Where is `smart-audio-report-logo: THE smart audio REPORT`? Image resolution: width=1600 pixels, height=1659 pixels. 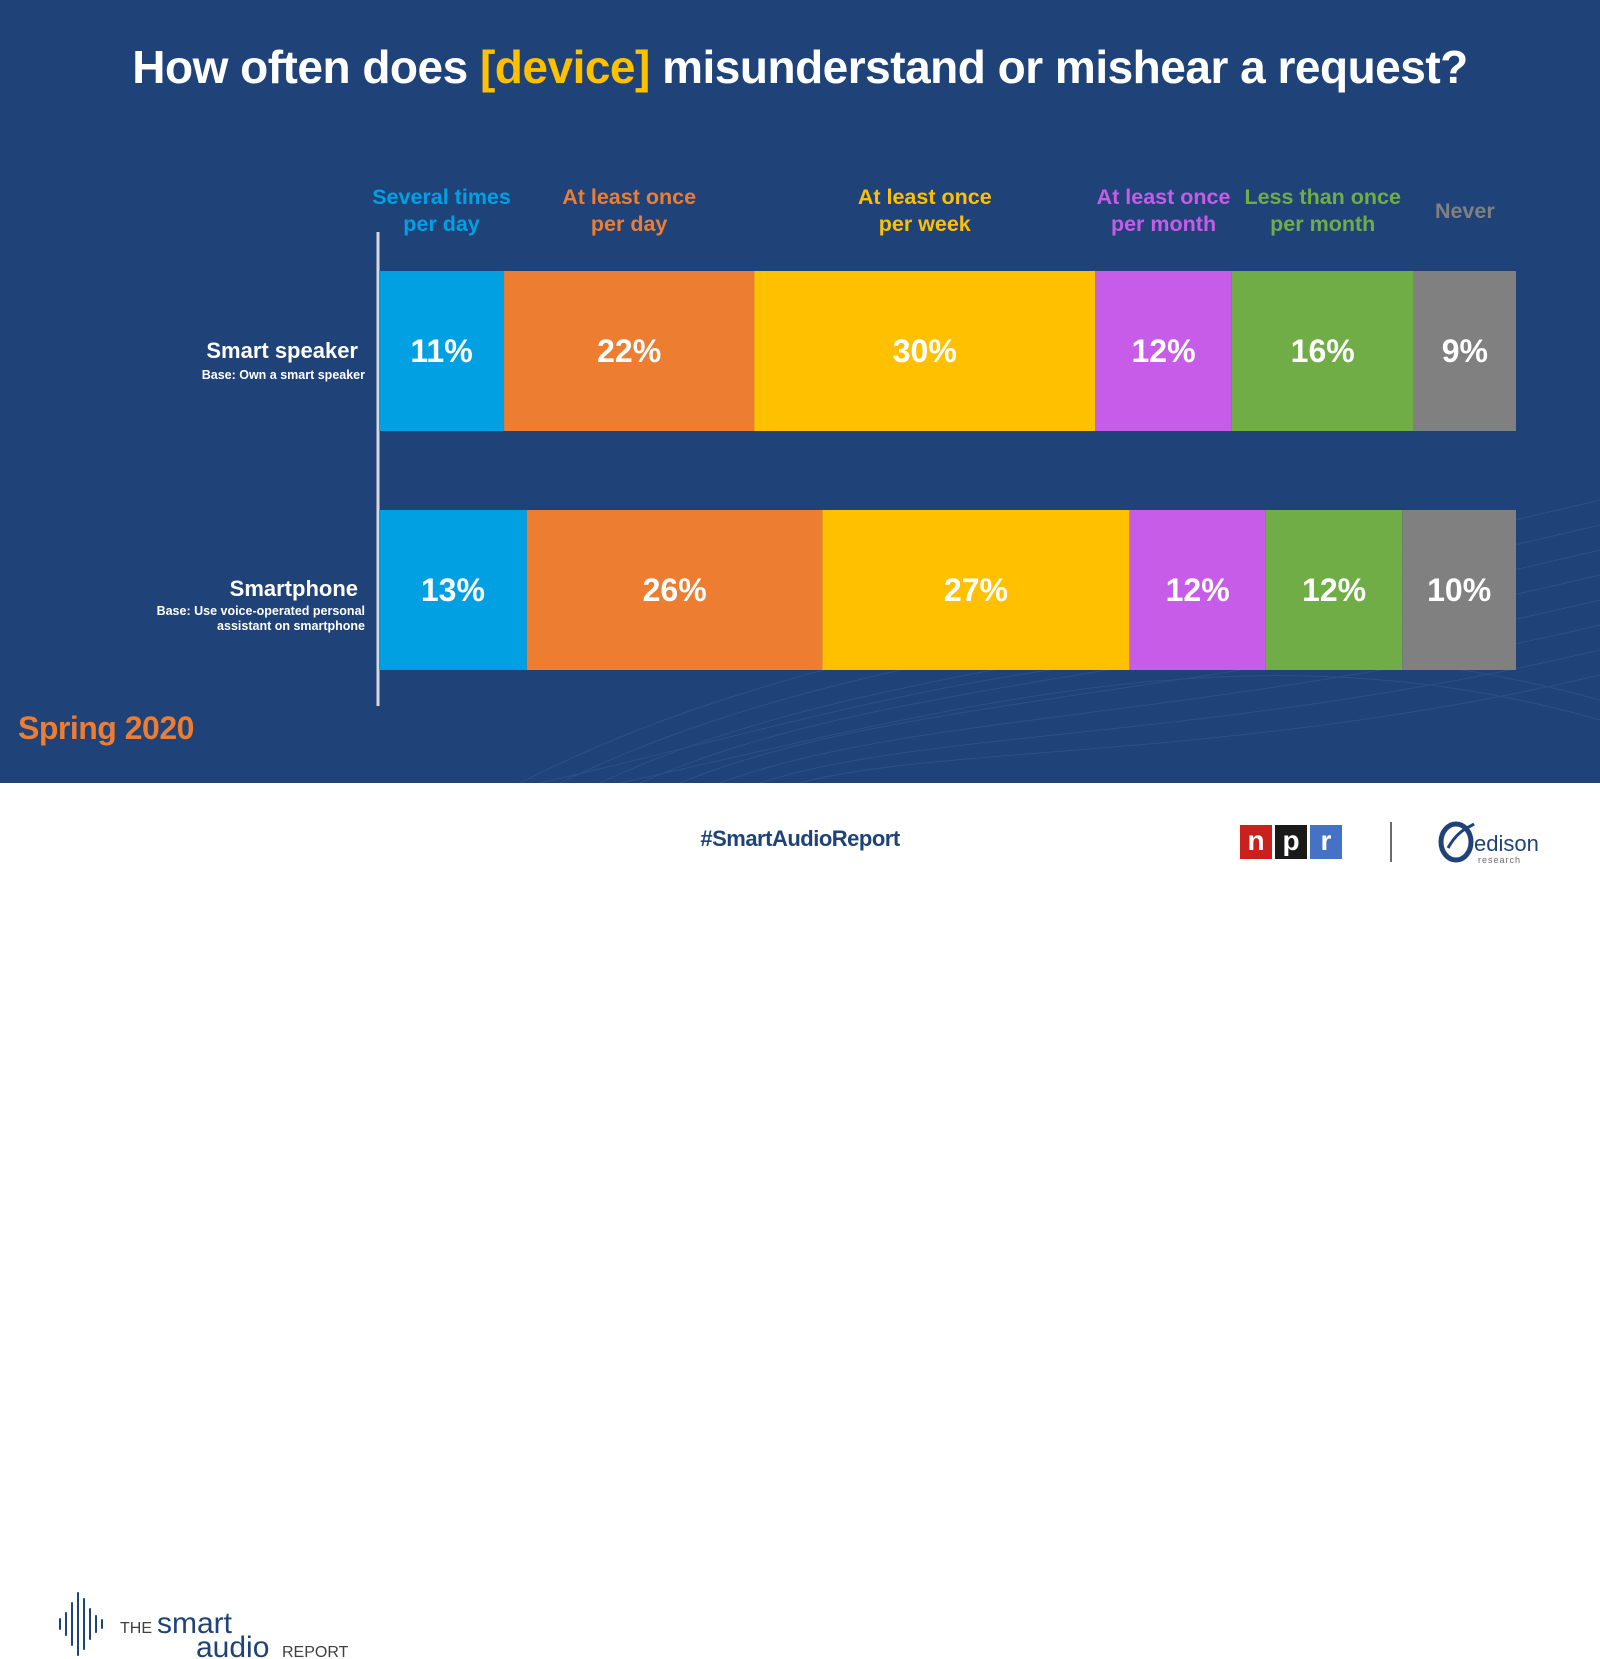 smart-audio-report-logo: THE smart audio REPORT is located at coordinates (204, 1625).